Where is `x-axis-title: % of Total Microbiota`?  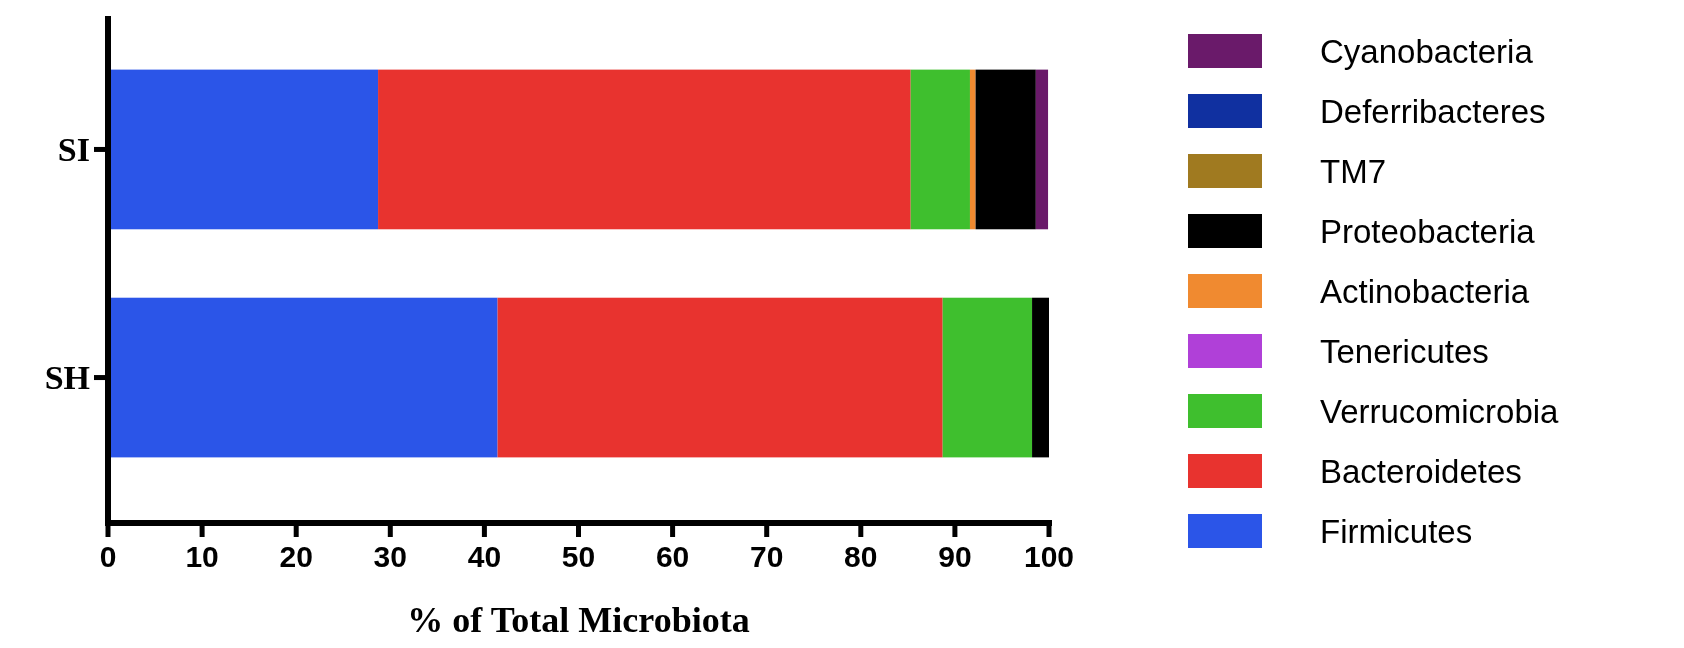
x-axis-title: % of Total Microbiota is located at coordinates (578, 620).